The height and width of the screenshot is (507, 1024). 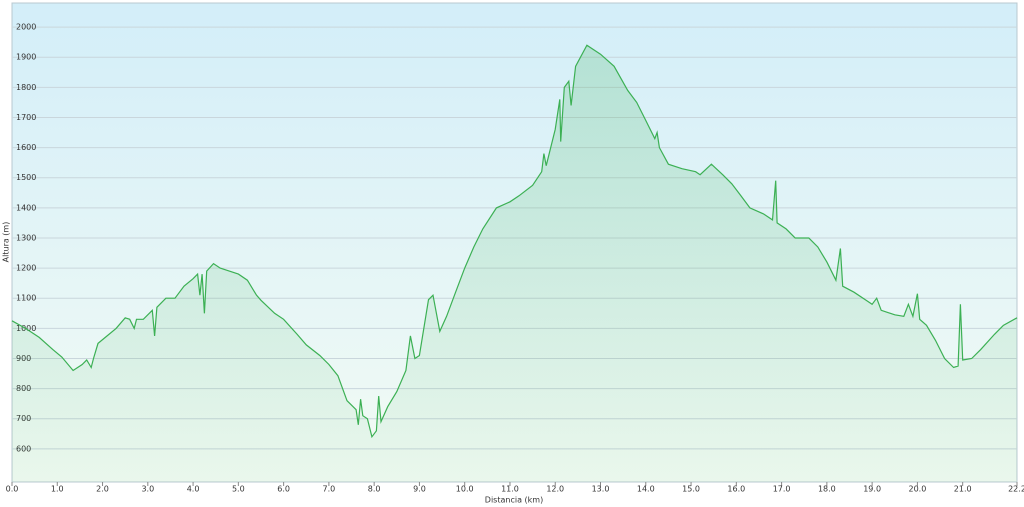 What do you see at coordinates (26, 298) in the screenshot?
I see `y-tick-label: 1100` at bounding box center [26, 298].